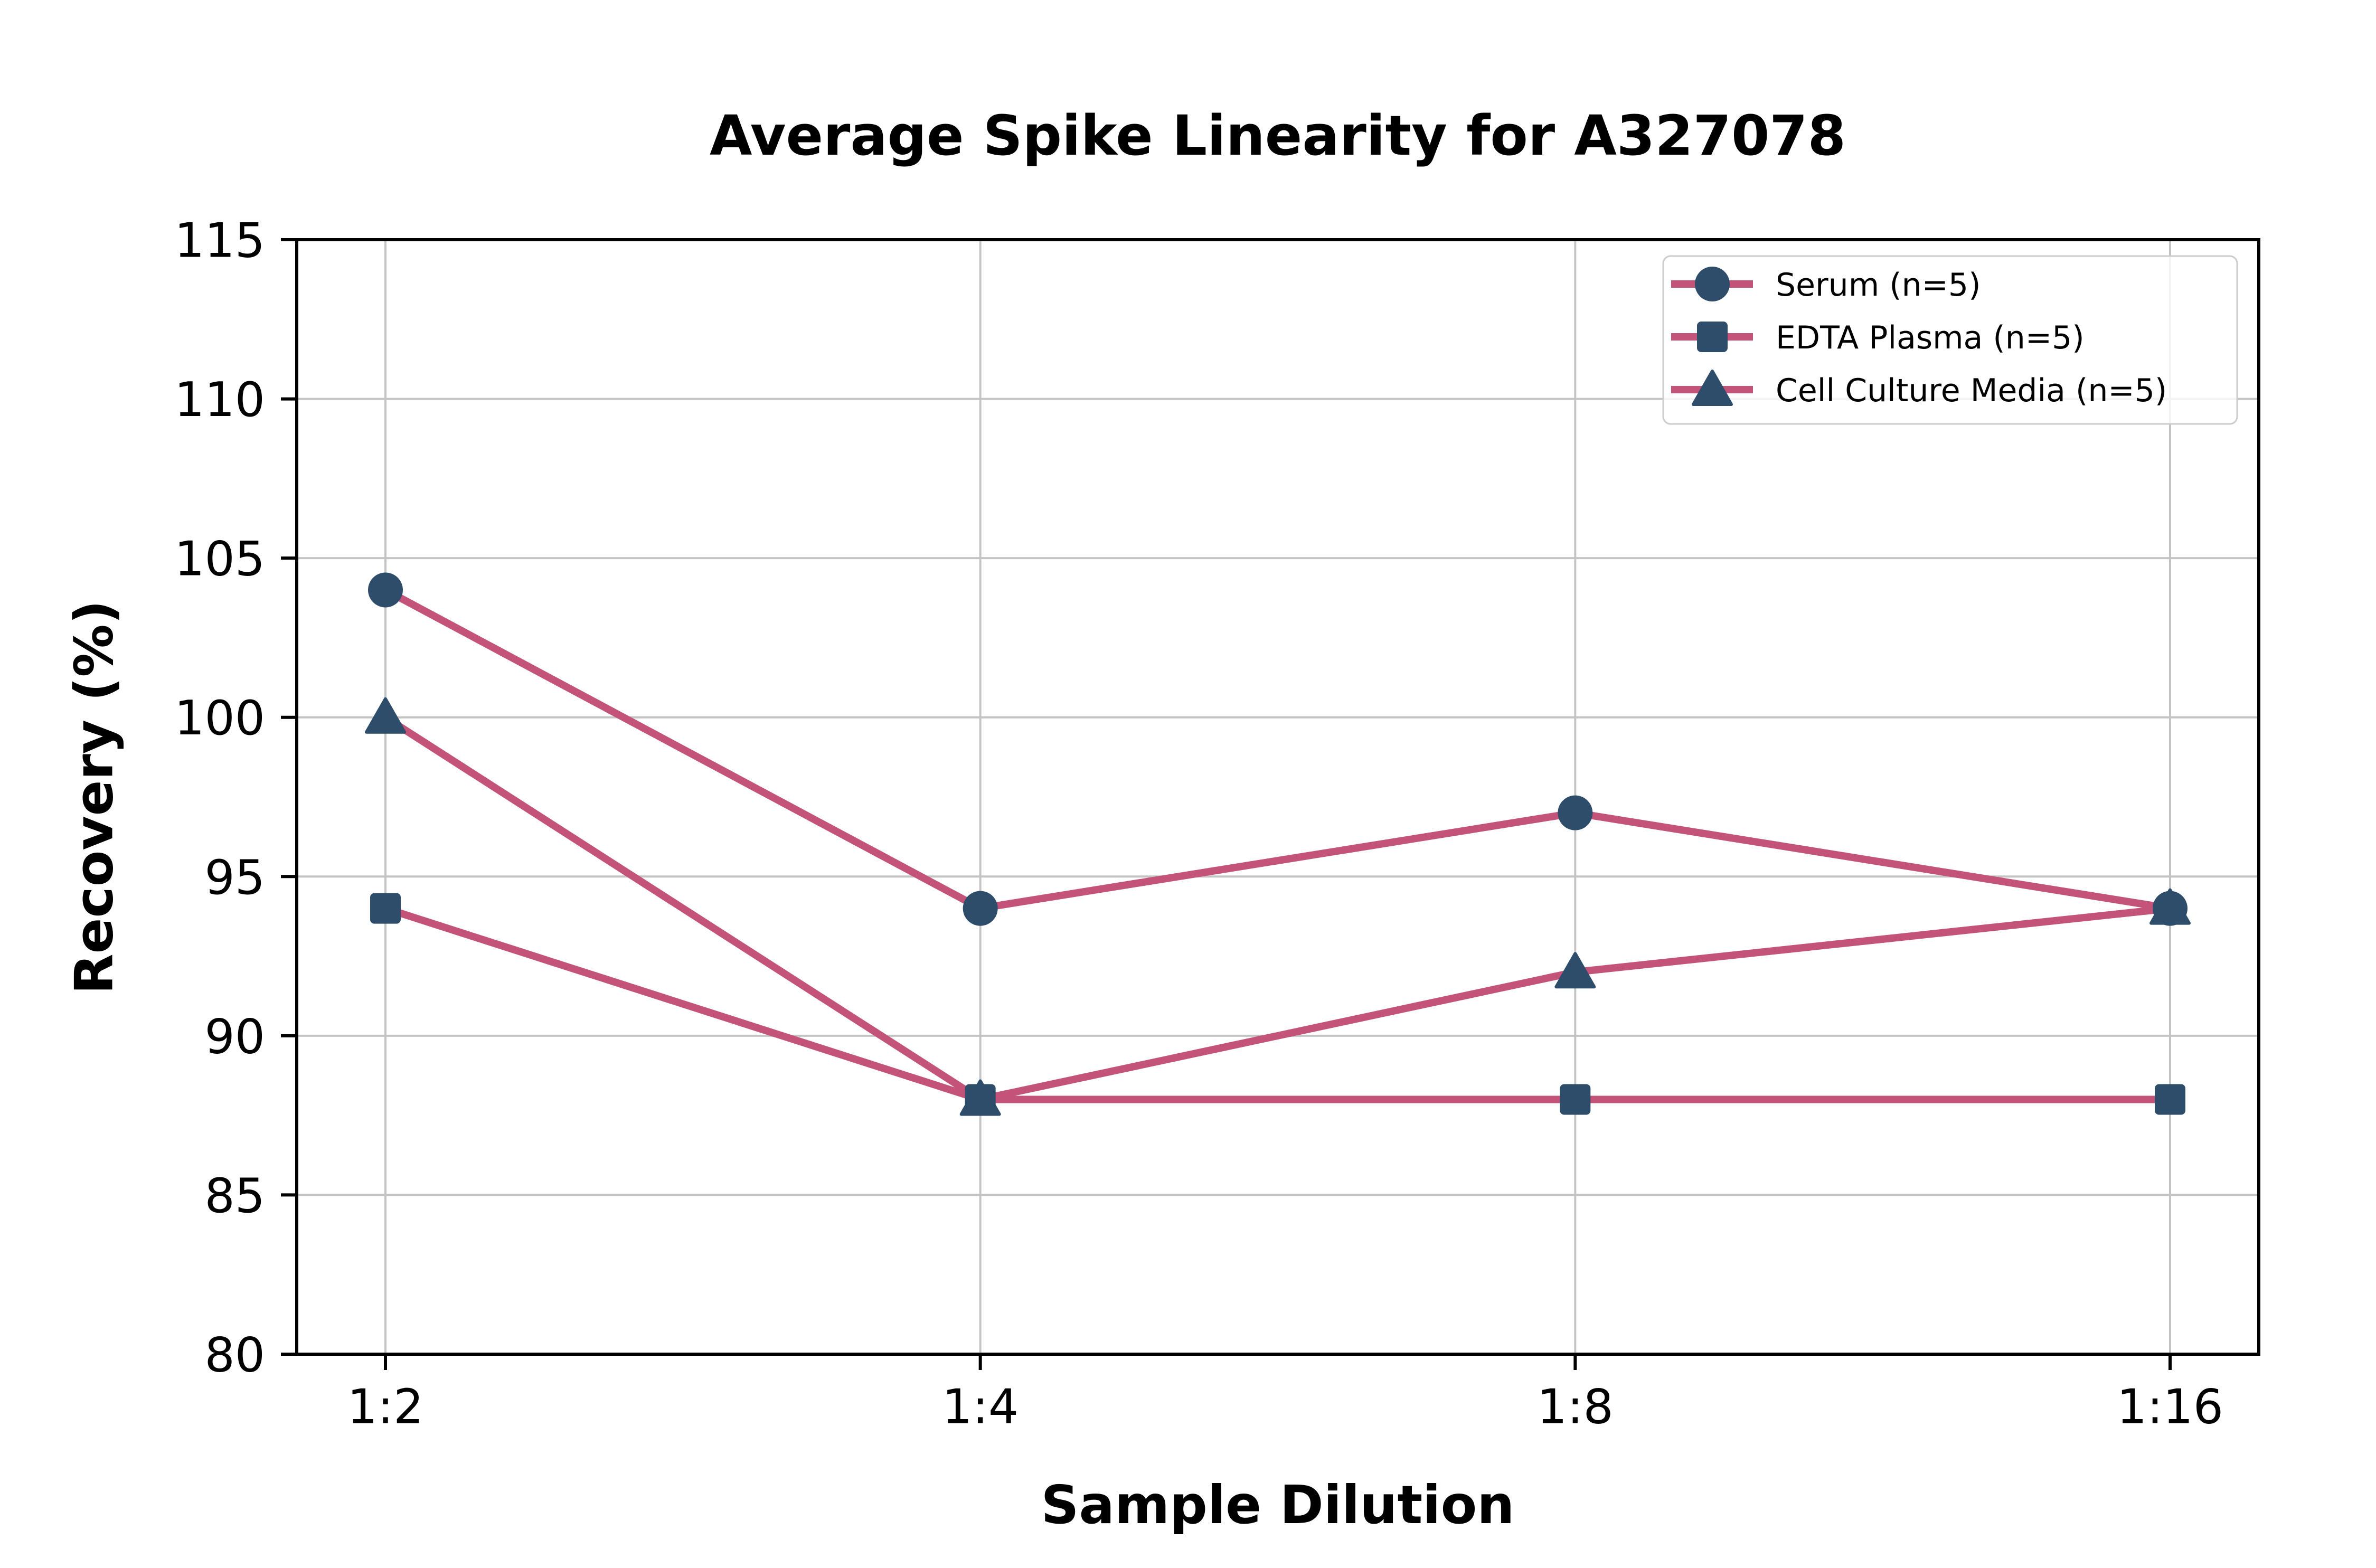 This screenshot has width=2376, height=1568. What do you see at coordinates (220, 559) in the screenshot?
I see `y-tick-label: 105` at bounding box center [220, 559].